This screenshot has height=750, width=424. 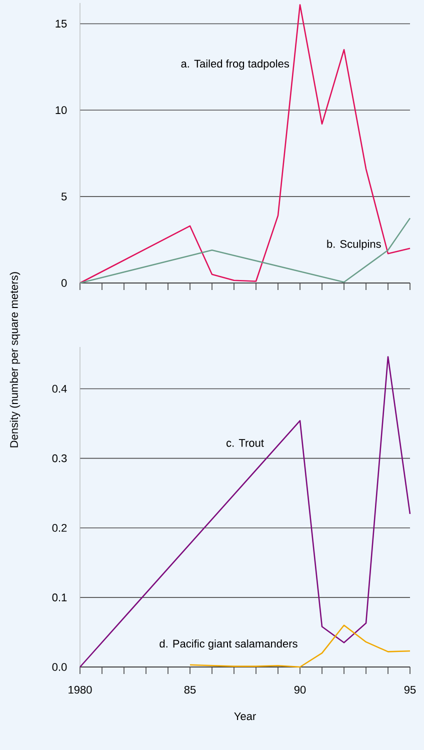 What do you see at coordinates (229, 644) in the screenshot?
I see `series-label: d. Pacific giant salamanders` at bounding box center [229, 644].